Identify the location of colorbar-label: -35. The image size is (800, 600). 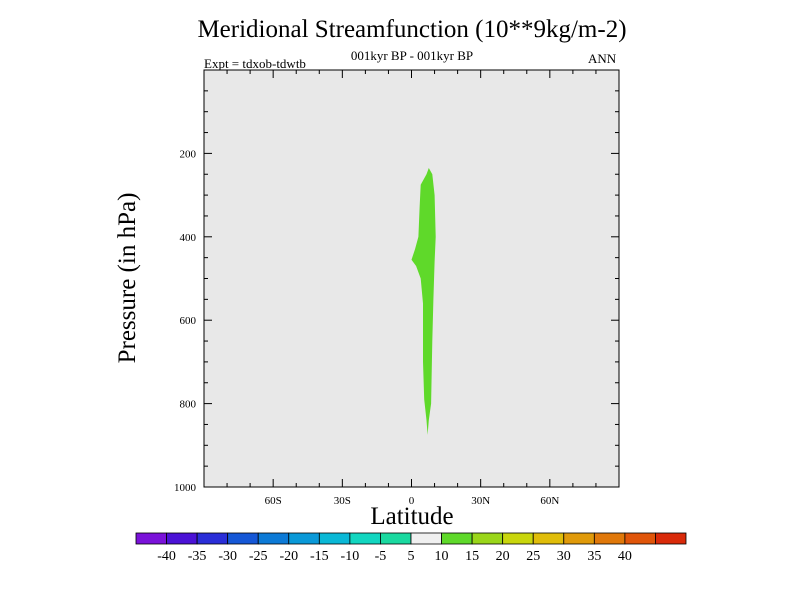
(197, 556).